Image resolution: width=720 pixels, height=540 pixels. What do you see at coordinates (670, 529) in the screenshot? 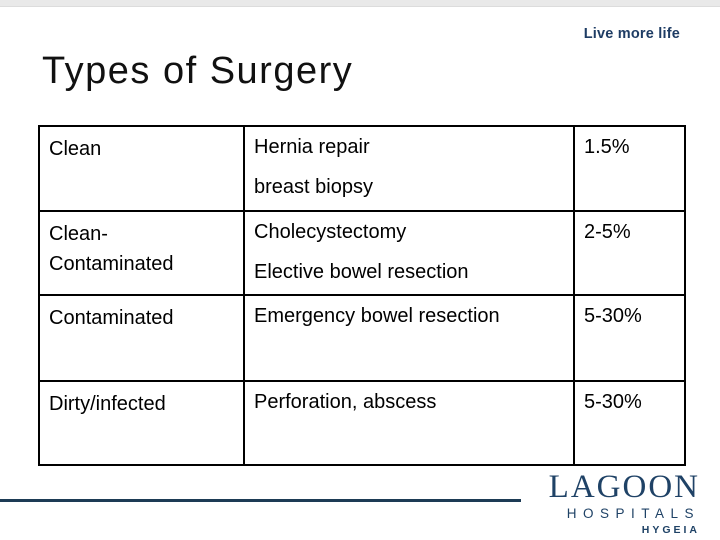
I see `logo-brand: HYGEIA` at bounding box center [670, 529].